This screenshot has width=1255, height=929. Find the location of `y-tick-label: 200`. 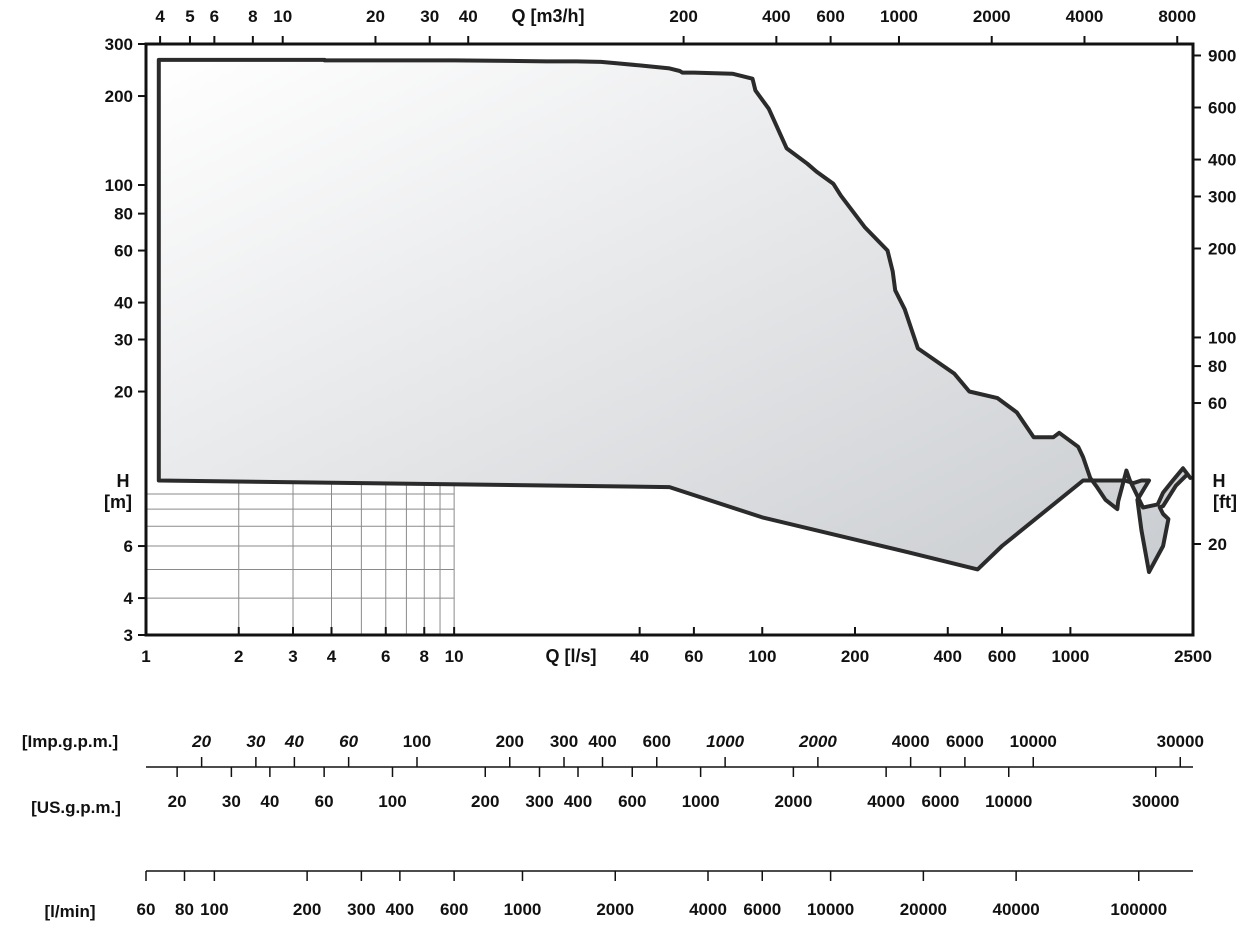

y-tick-label: 200 is located at coordinates (119, 96).